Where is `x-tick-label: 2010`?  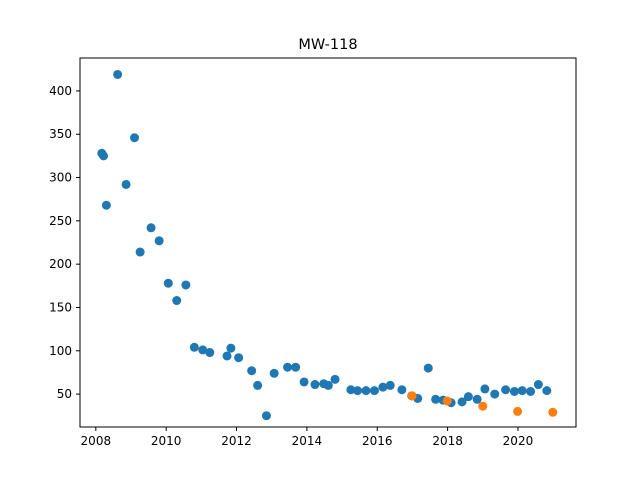
x-tick-label: 2010 is located at coordinates (166, 441).